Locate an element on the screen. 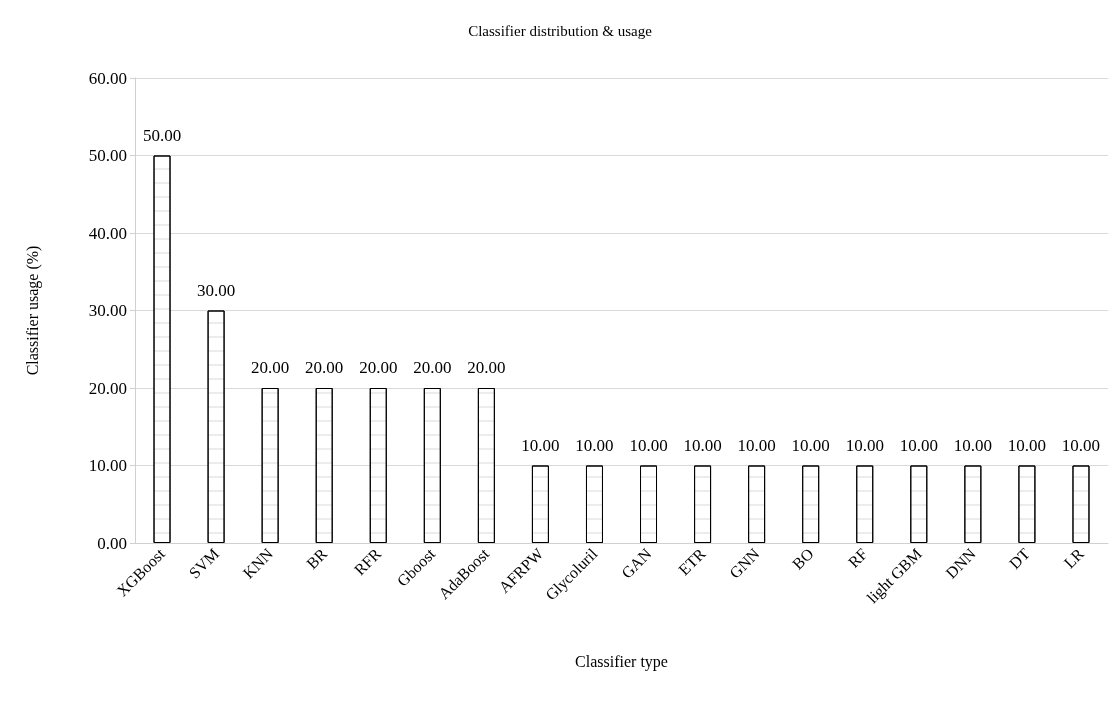 This screenshot has height=702, width=1120. y-tick-label: 40.00 is located at coordinates (107, 233).